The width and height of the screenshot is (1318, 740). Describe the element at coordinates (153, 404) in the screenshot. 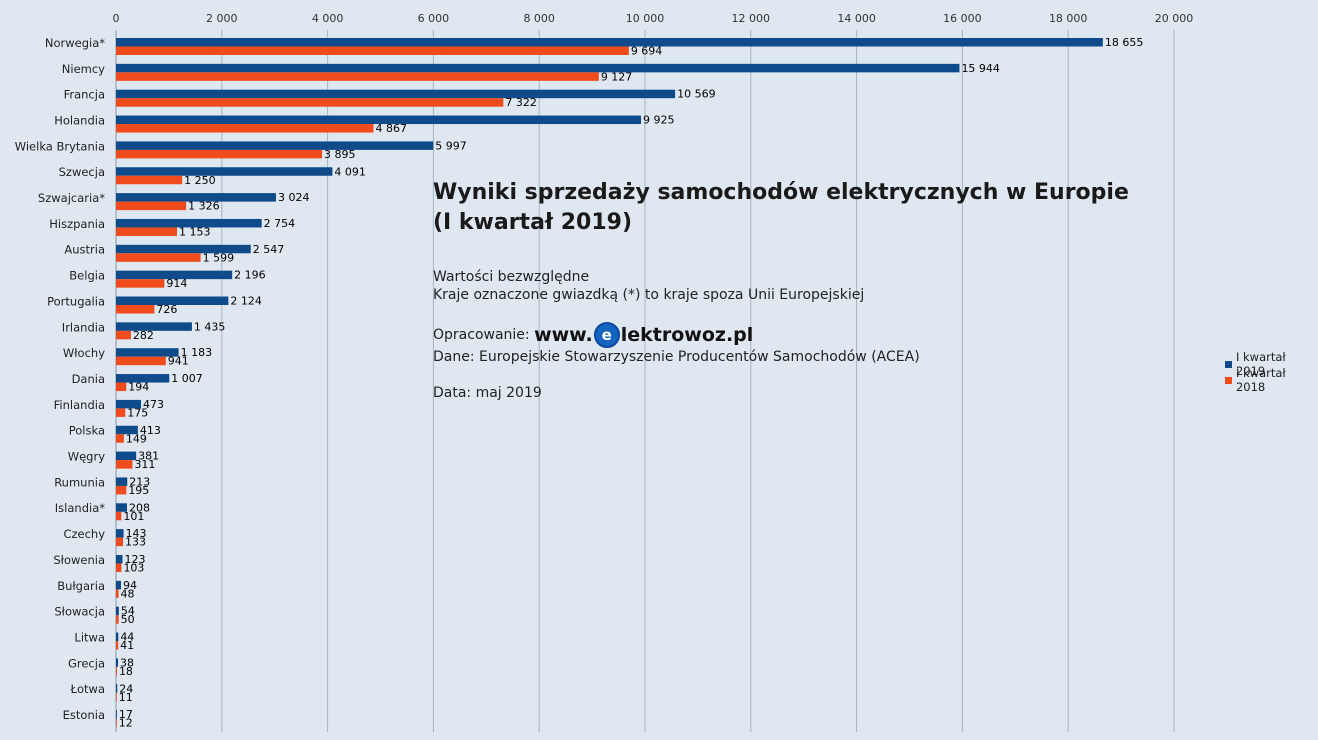

I see `data-label: 473` at that location.